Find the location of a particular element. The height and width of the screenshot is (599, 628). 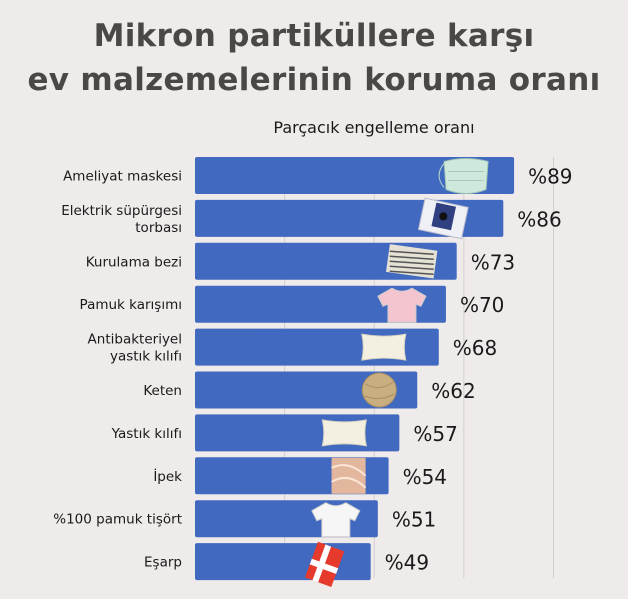

category-label: %100 pamuk tişört is located at coordinates (117, 520).